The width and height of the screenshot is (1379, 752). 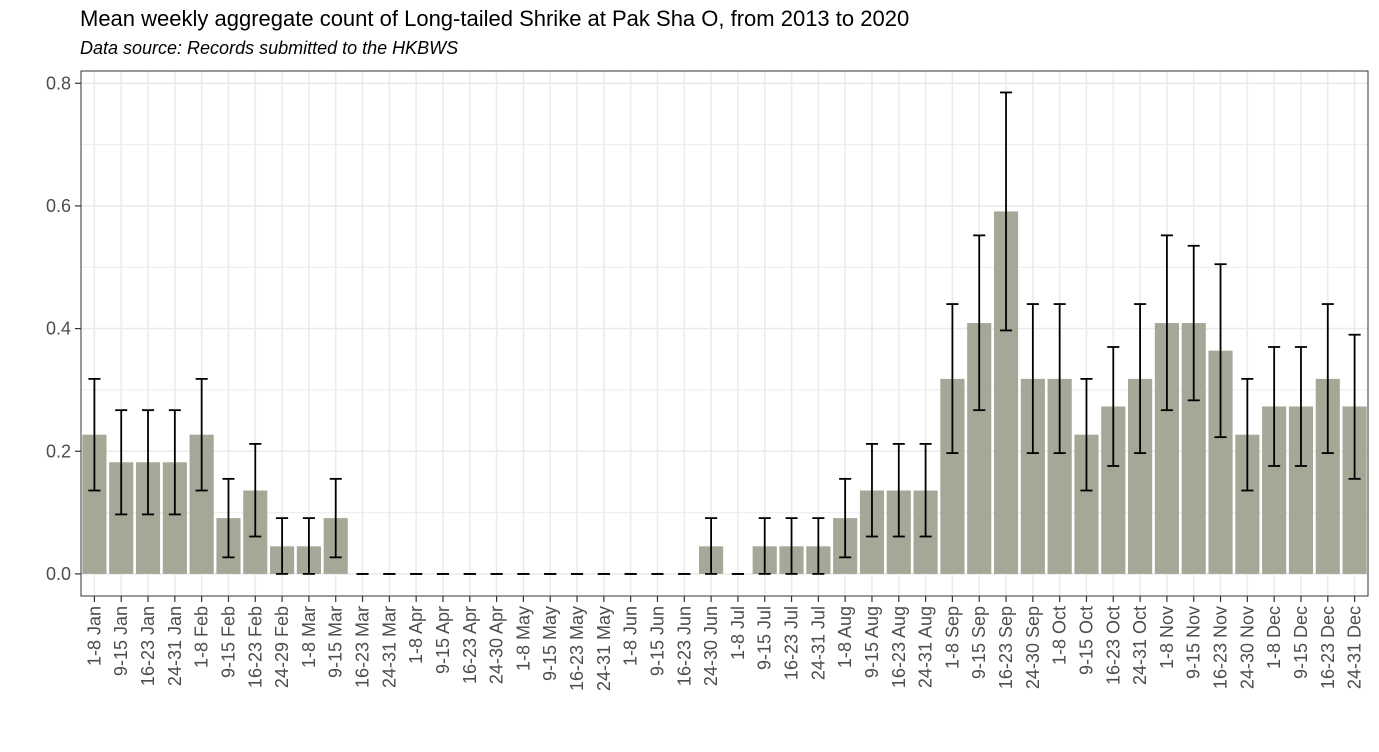 What do you see at coordinates (845, 637) in the screenshot?
I see `x-tick-label: 1-8 Aug` at bounding box center [845, 637].